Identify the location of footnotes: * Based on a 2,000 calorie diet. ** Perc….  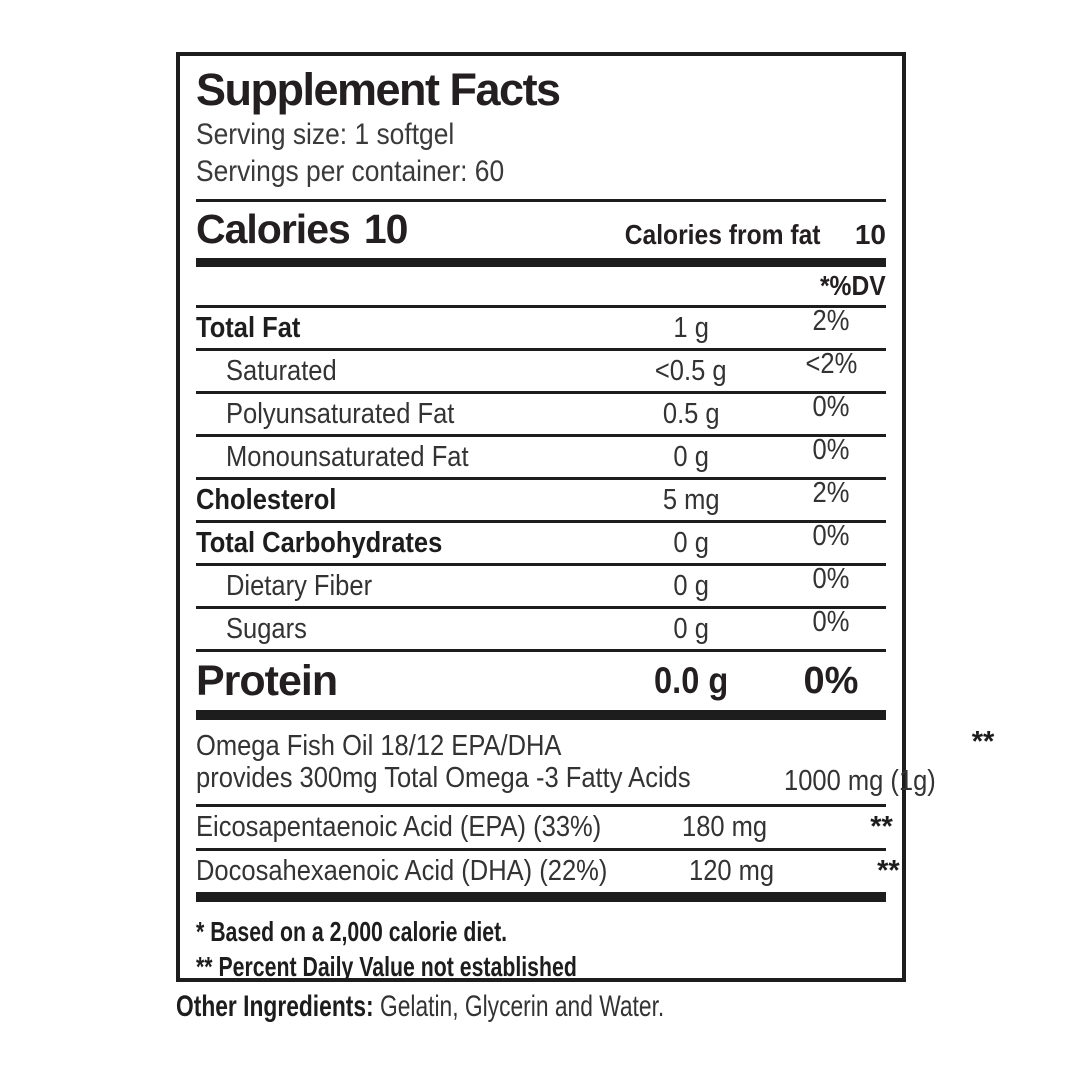
(541, 949).